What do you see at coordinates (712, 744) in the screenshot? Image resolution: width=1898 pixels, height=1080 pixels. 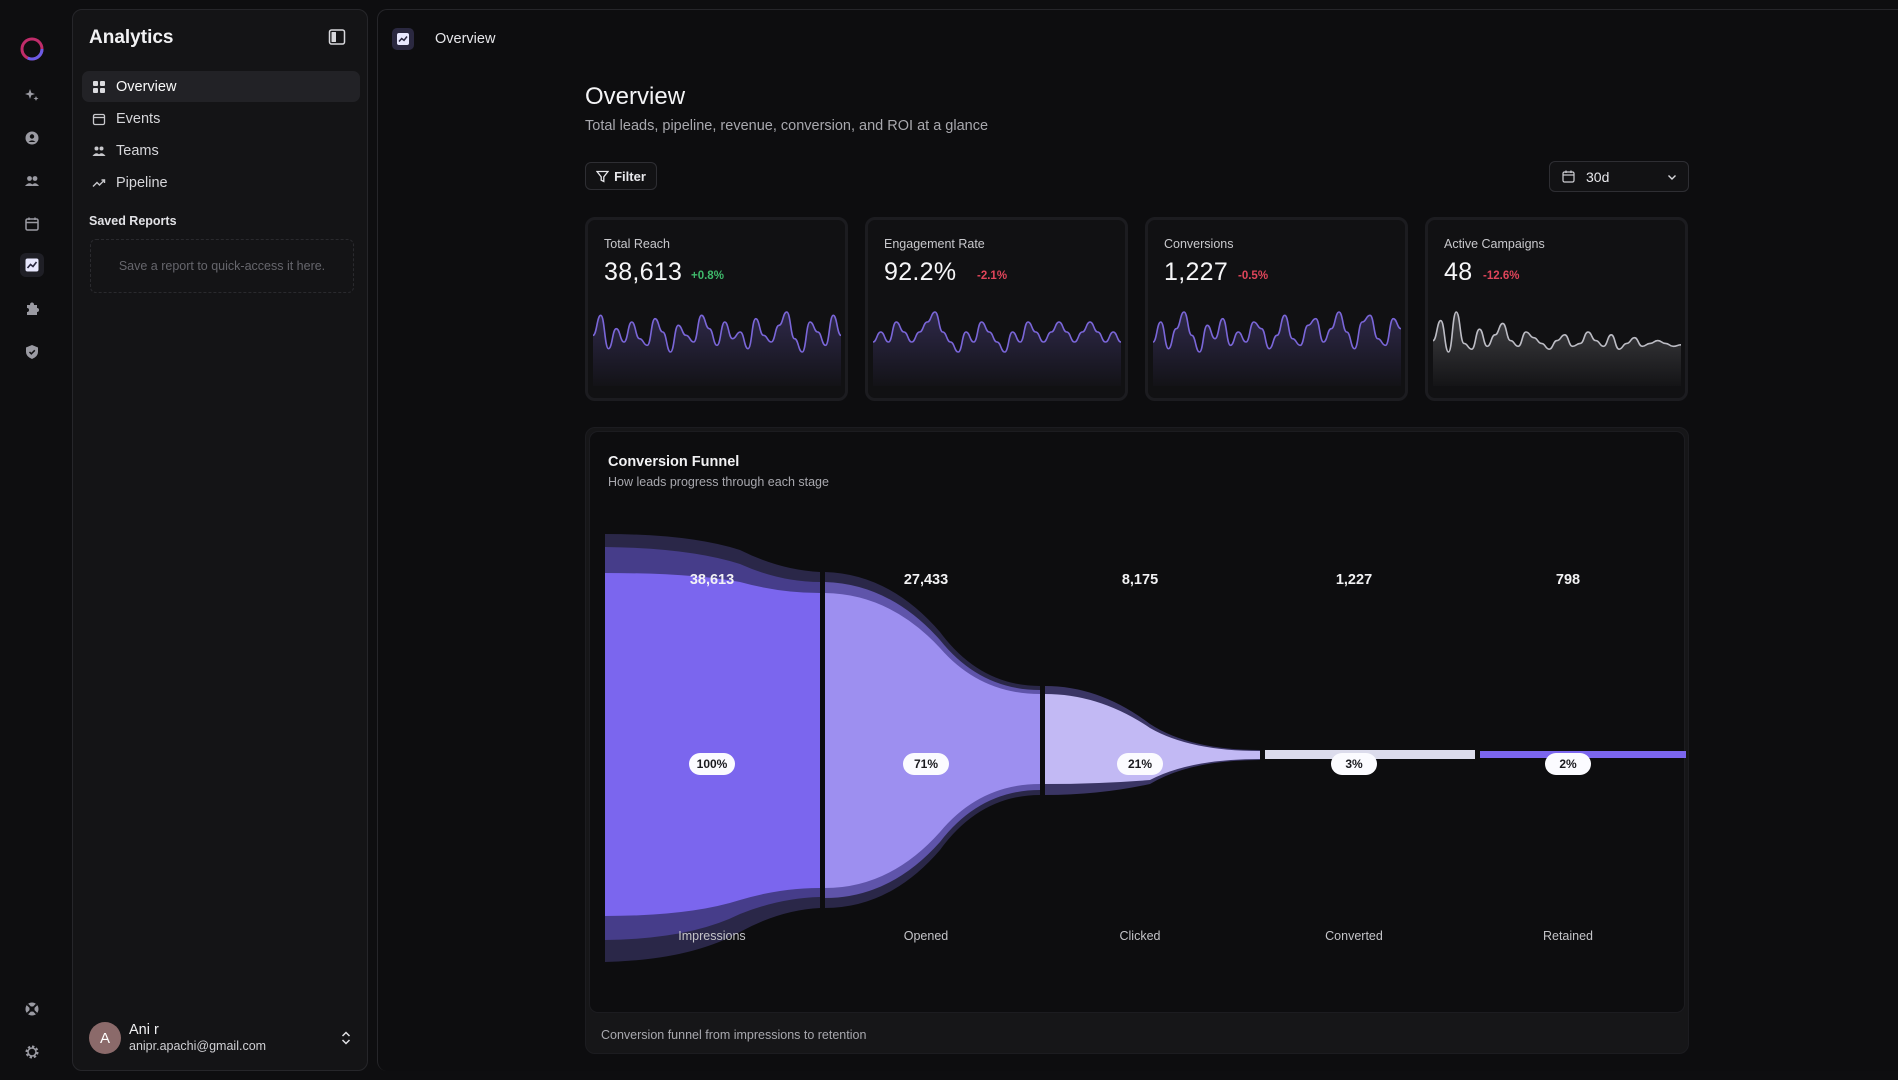 I see `funnel-band-impressions` at bounding box center [712, 744].